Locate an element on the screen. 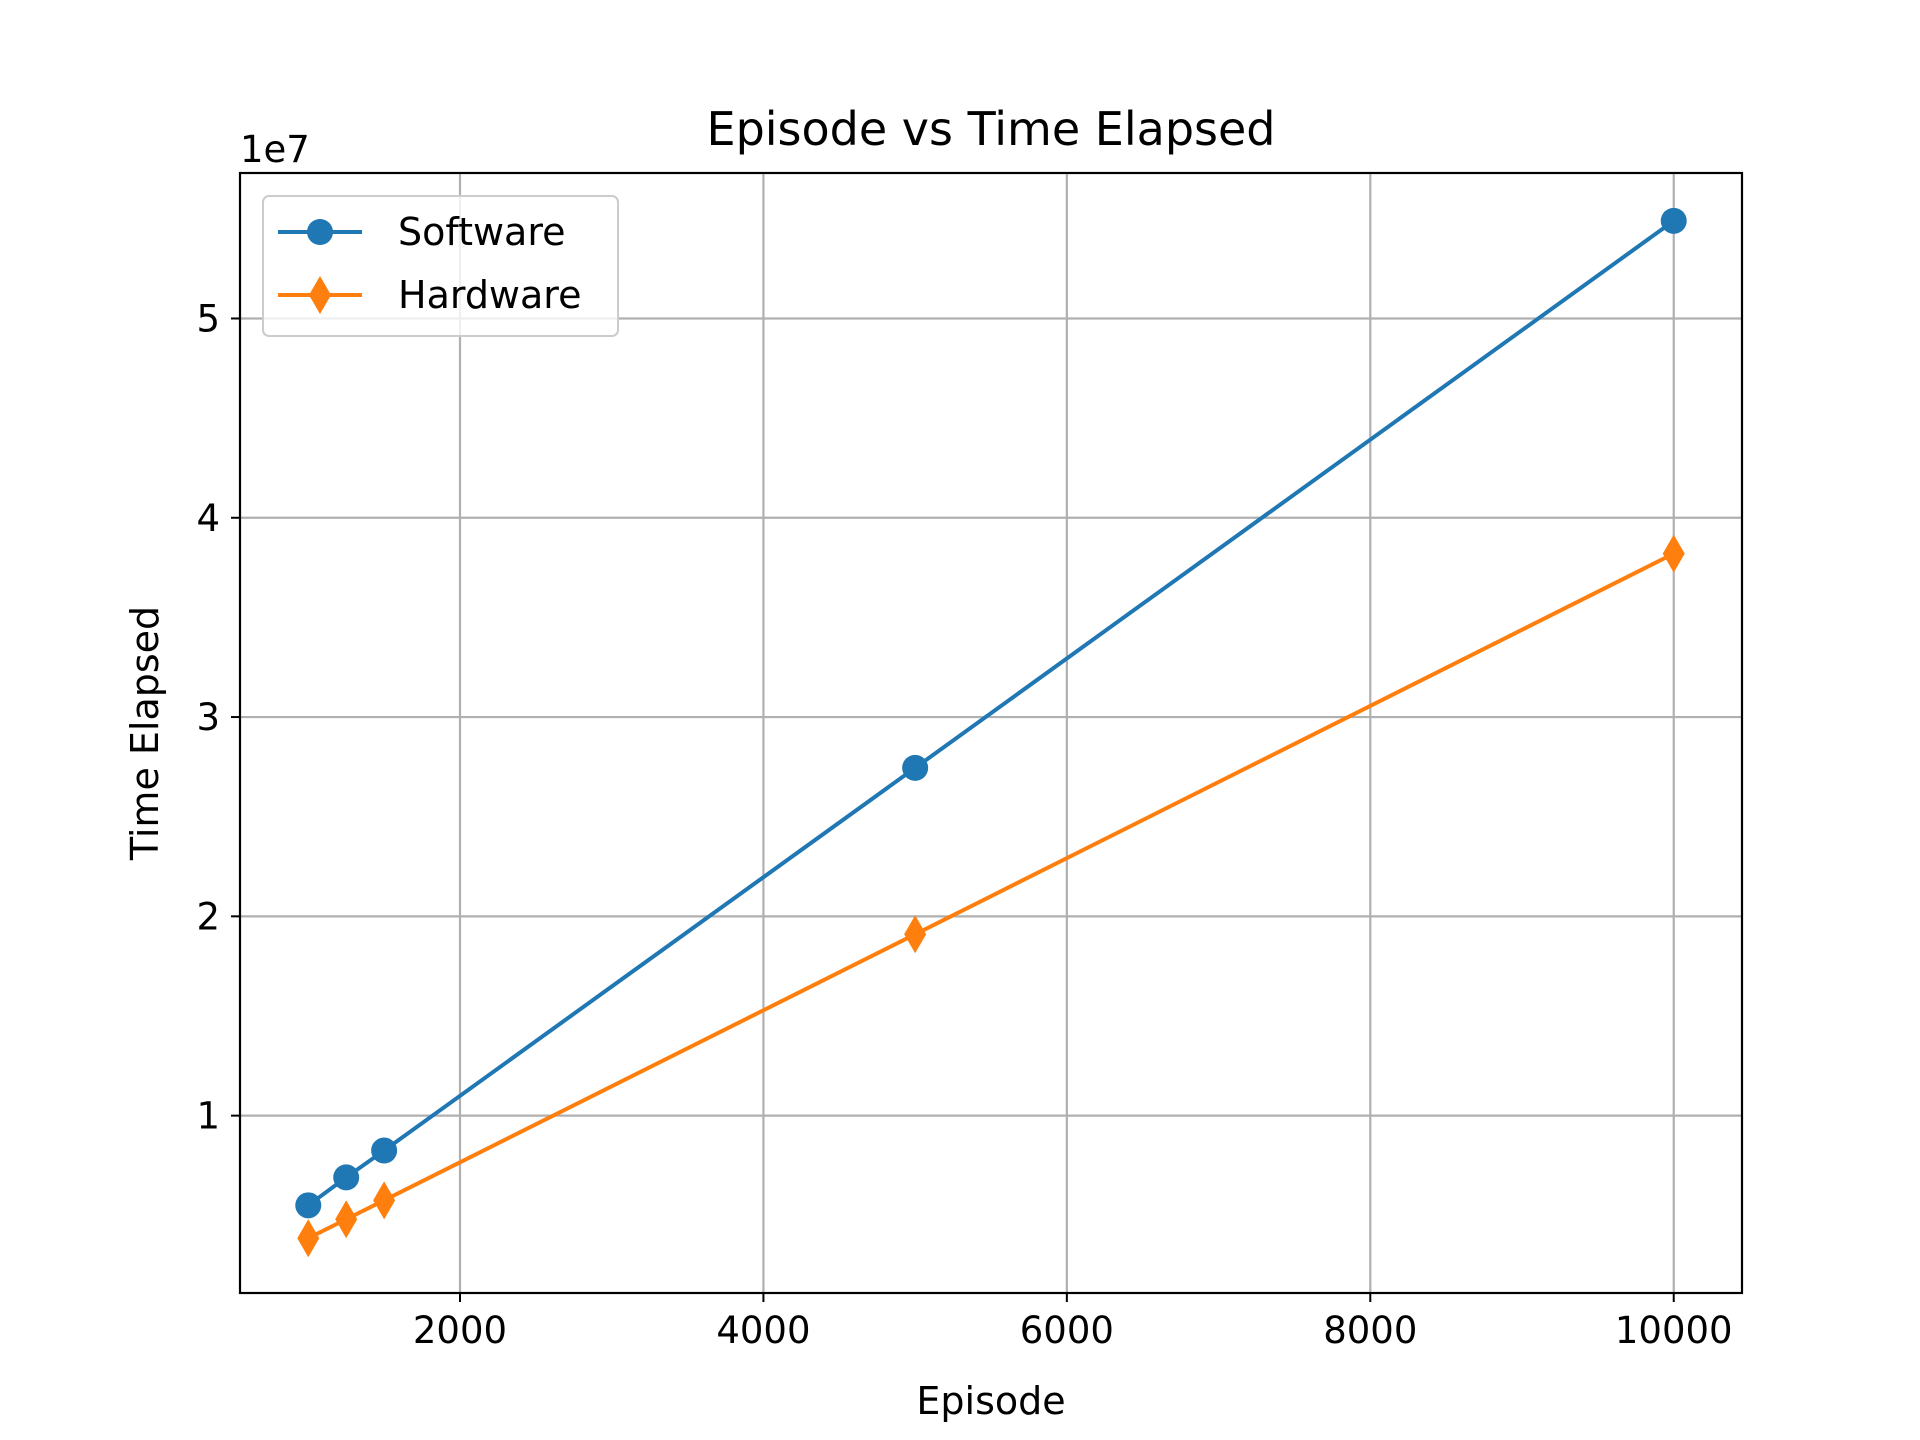 Image resolution: width=1920 pixels, height=1440 pixels. legend-marker-hardware is located at coordinates (320, 295).